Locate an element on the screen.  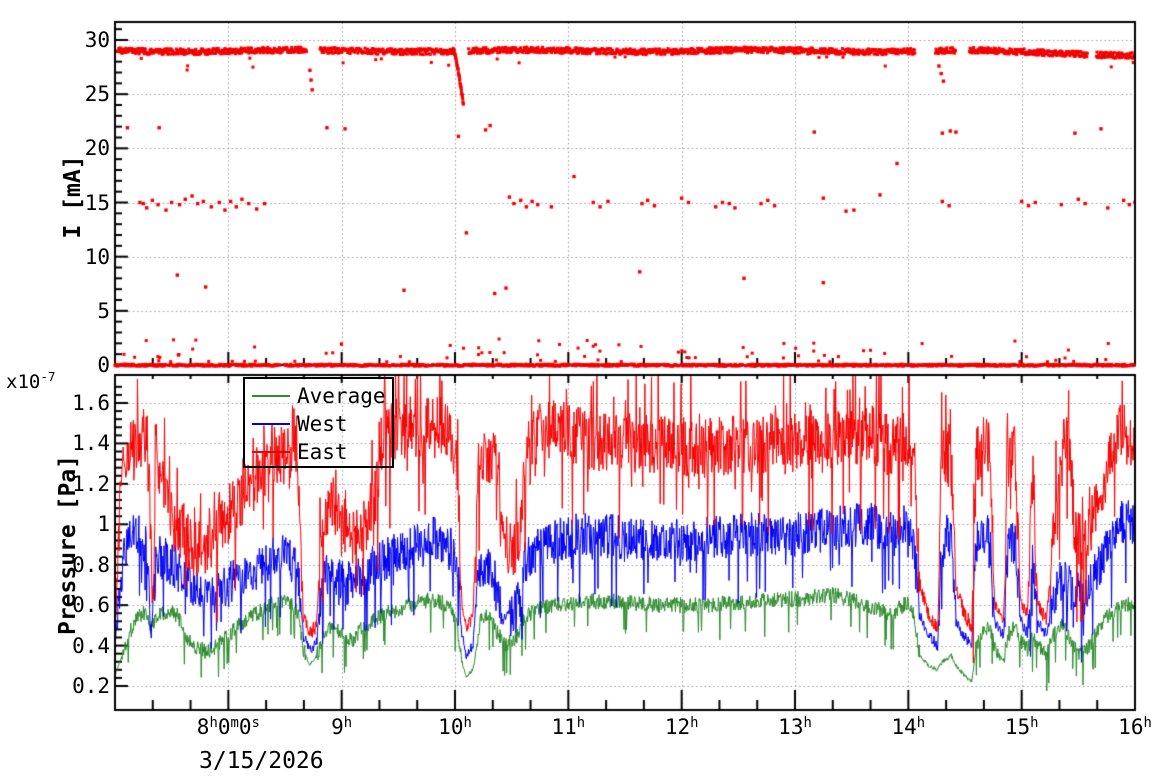
x-tick-label: 10h is located at coordinates (455, 726).